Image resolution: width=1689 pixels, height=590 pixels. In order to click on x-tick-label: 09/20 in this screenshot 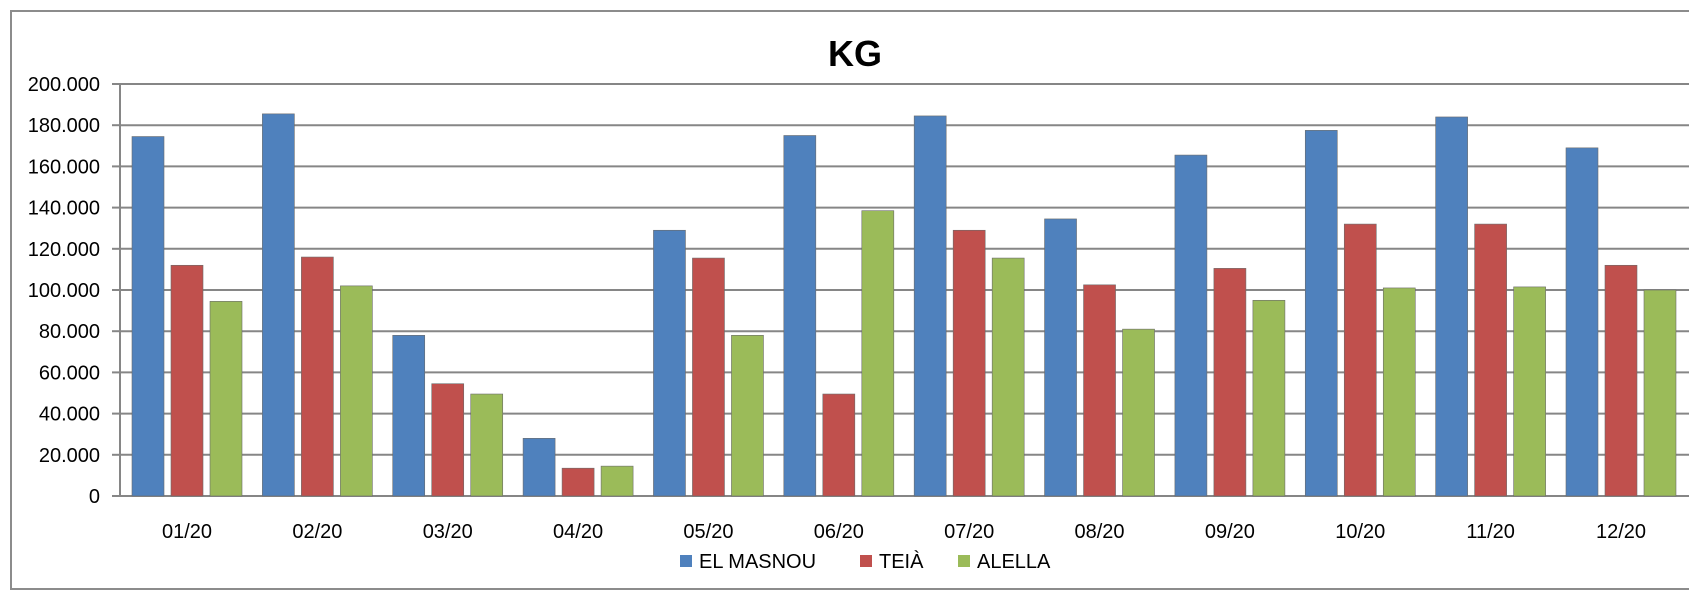, I will do `click(1230, 532)`.